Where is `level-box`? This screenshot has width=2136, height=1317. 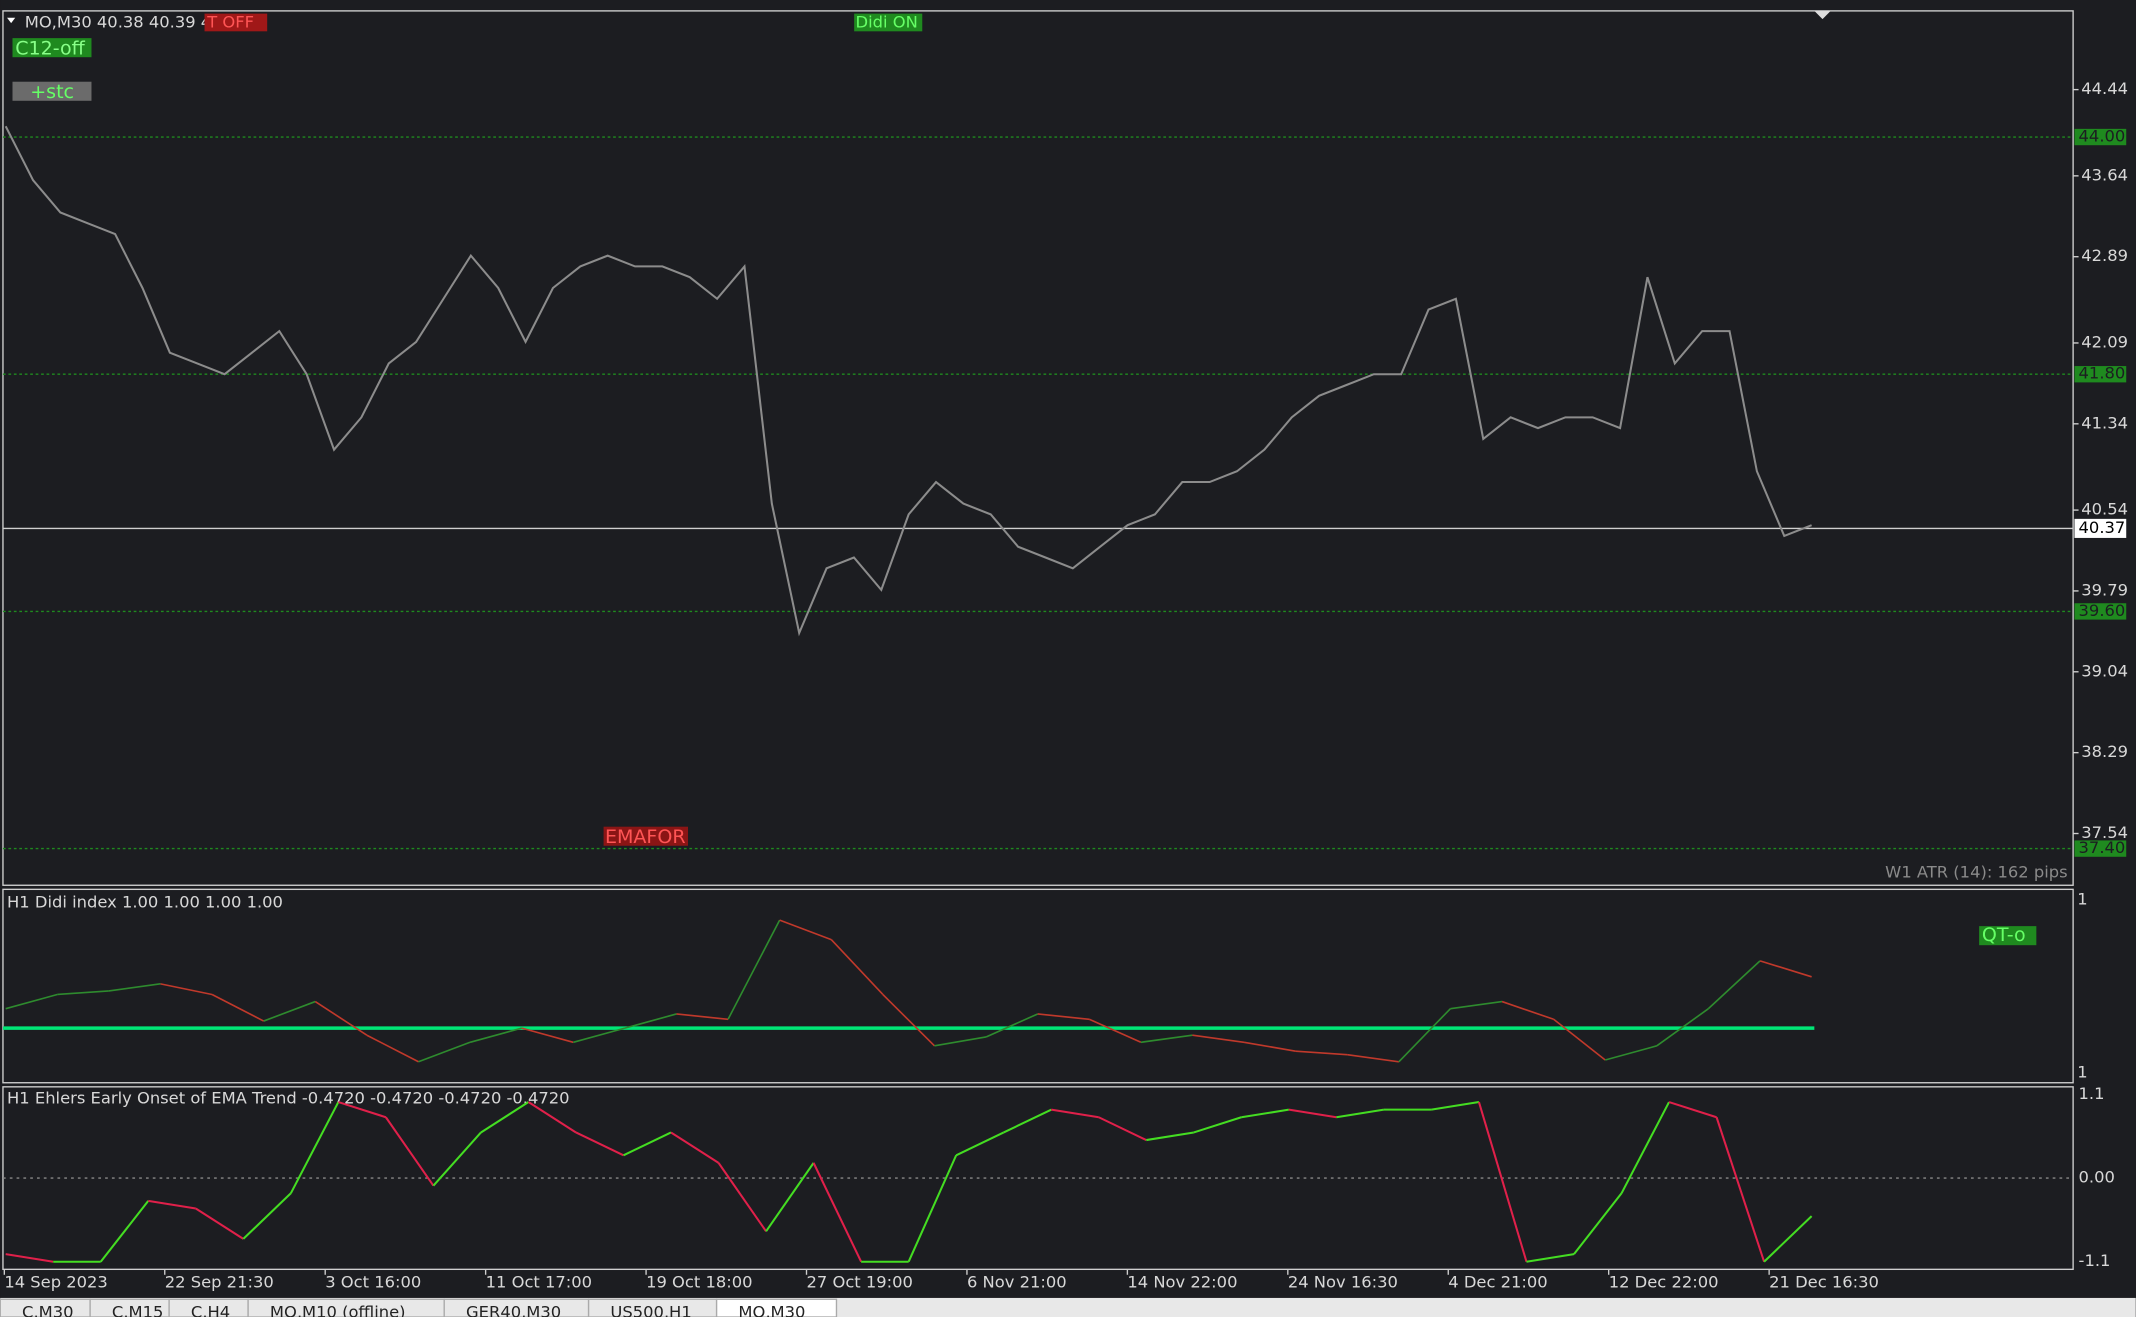
level-box is located at coordinates (2100, 137).